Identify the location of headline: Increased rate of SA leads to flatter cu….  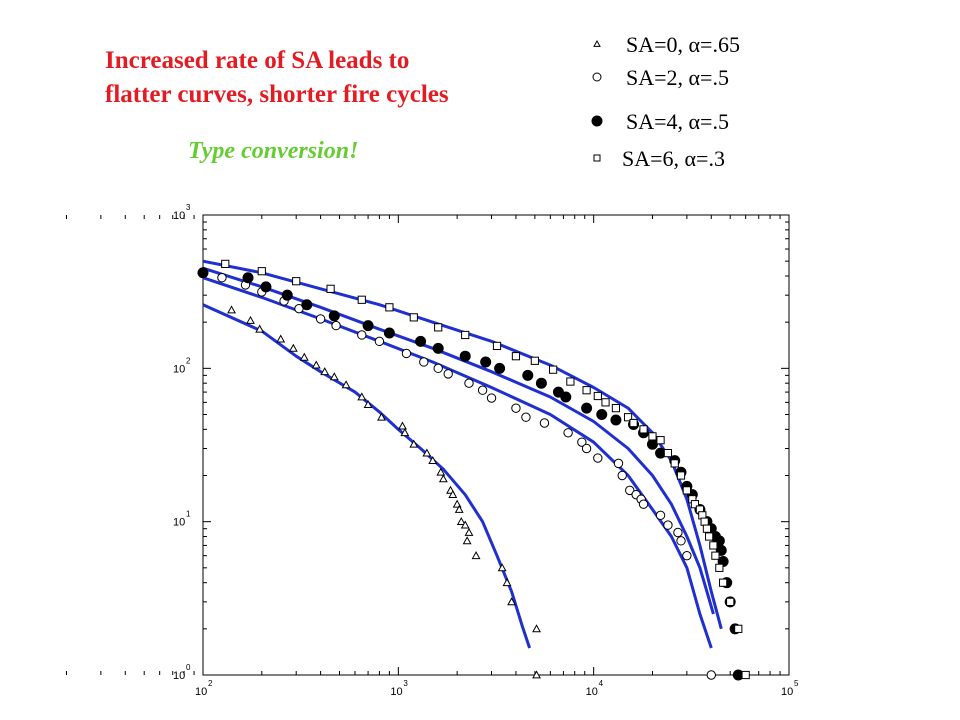
(277, 78).